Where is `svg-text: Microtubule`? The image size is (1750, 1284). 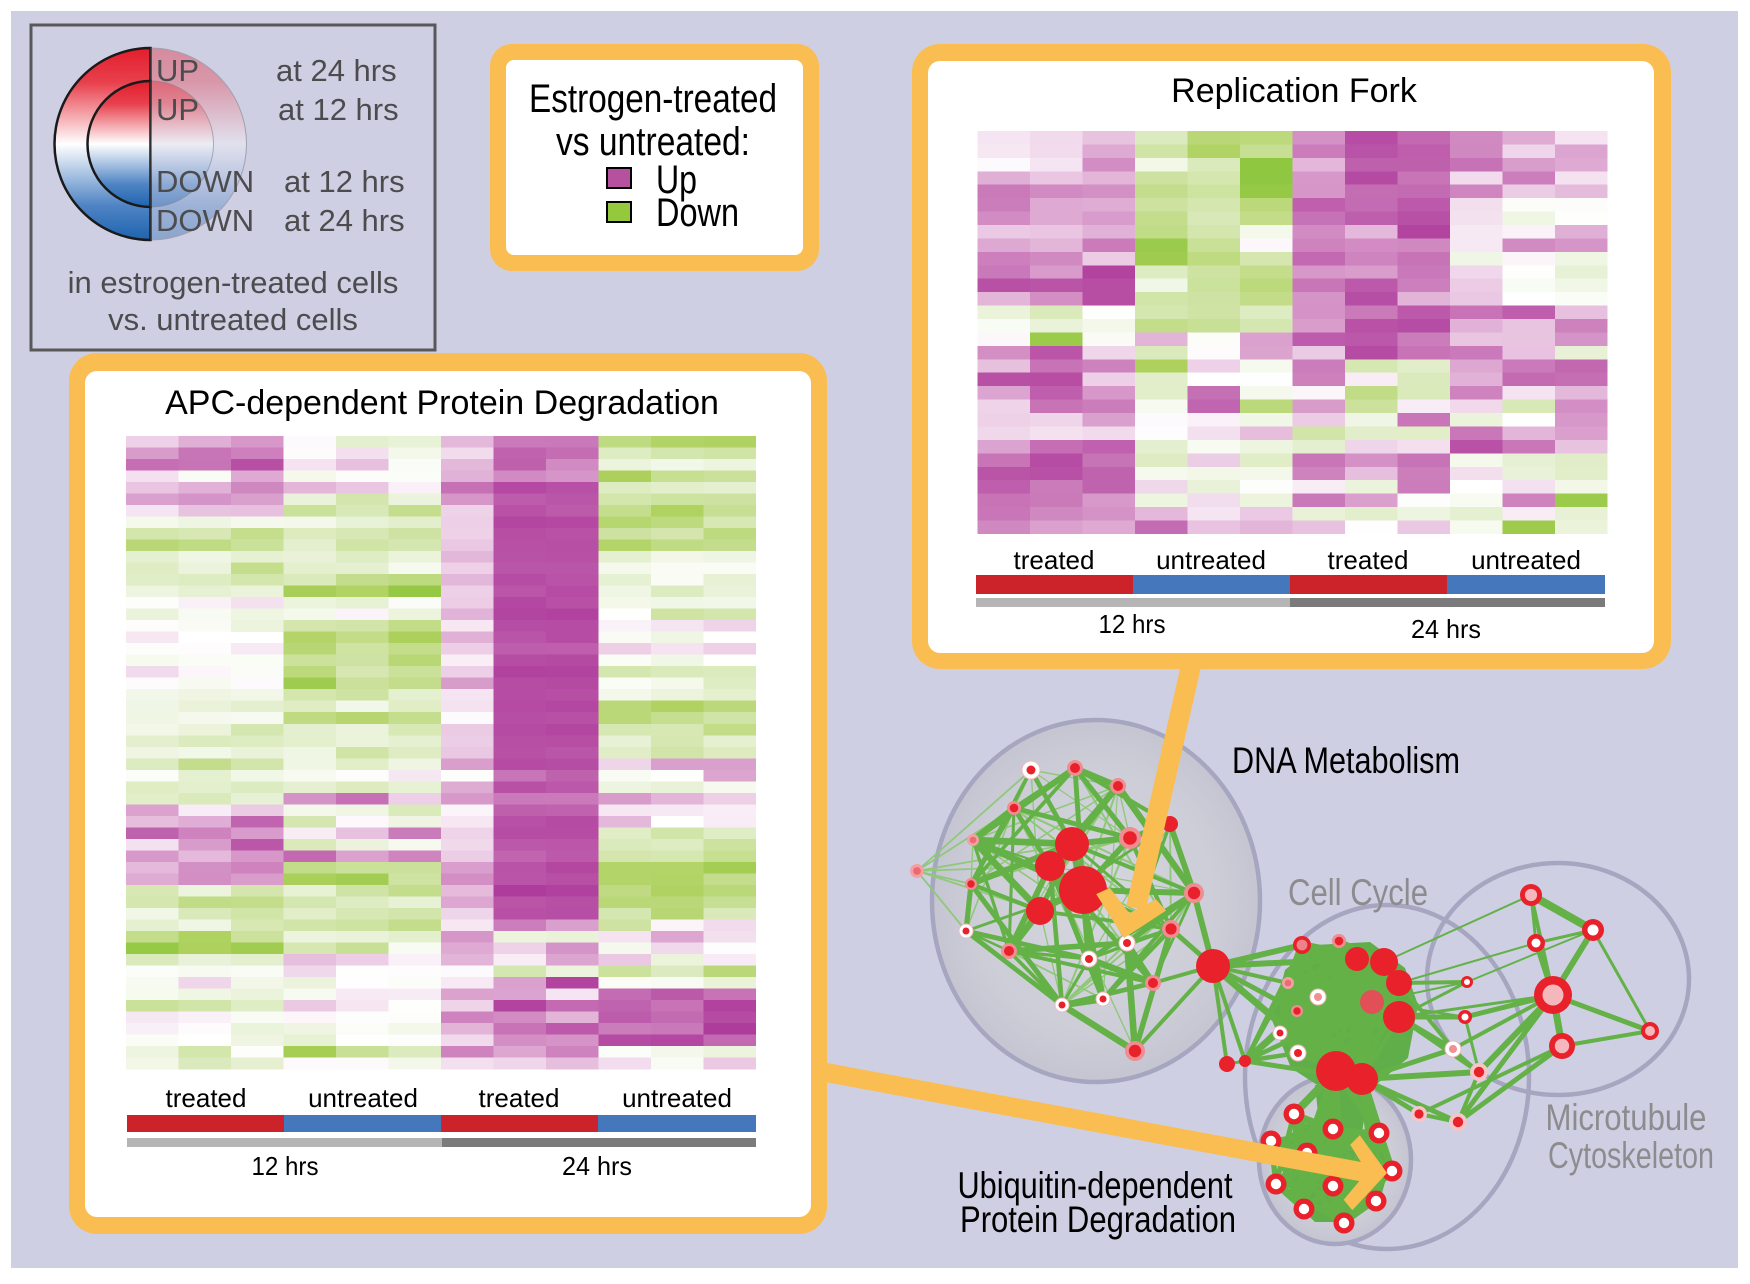 svg-text: Microtubule is located at coordinates (1626, 1117).